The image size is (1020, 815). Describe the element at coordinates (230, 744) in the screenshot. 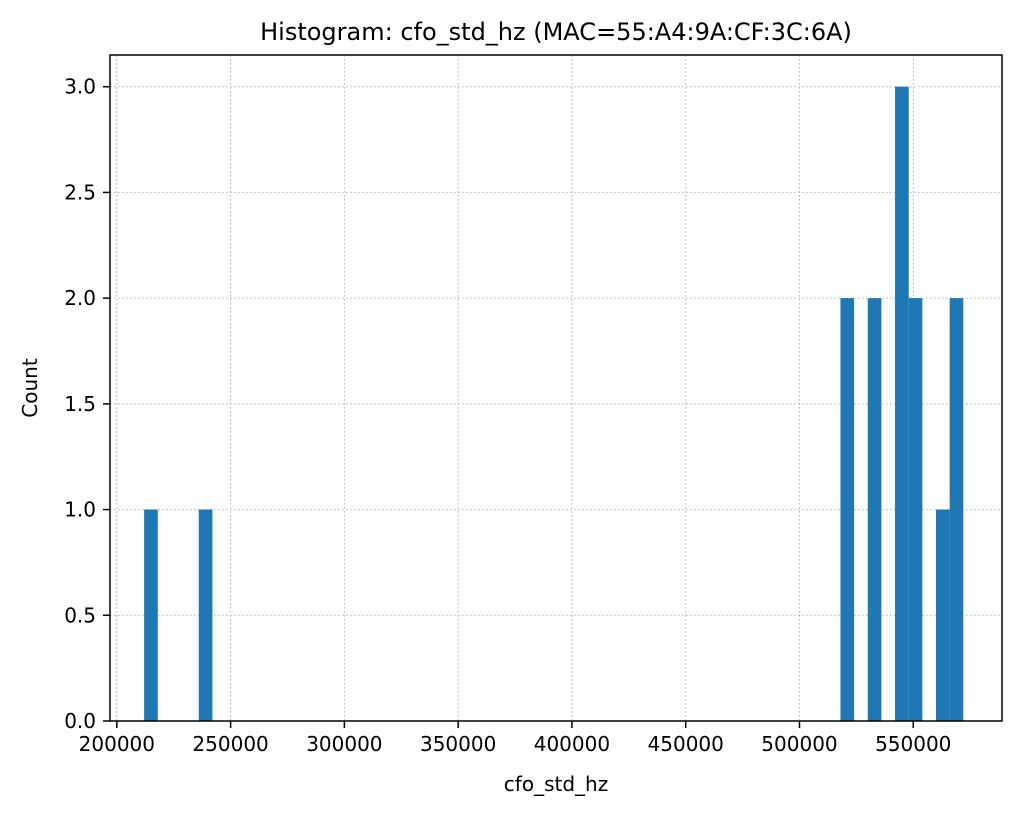

I see `x-tick-label: 250000` at that location.